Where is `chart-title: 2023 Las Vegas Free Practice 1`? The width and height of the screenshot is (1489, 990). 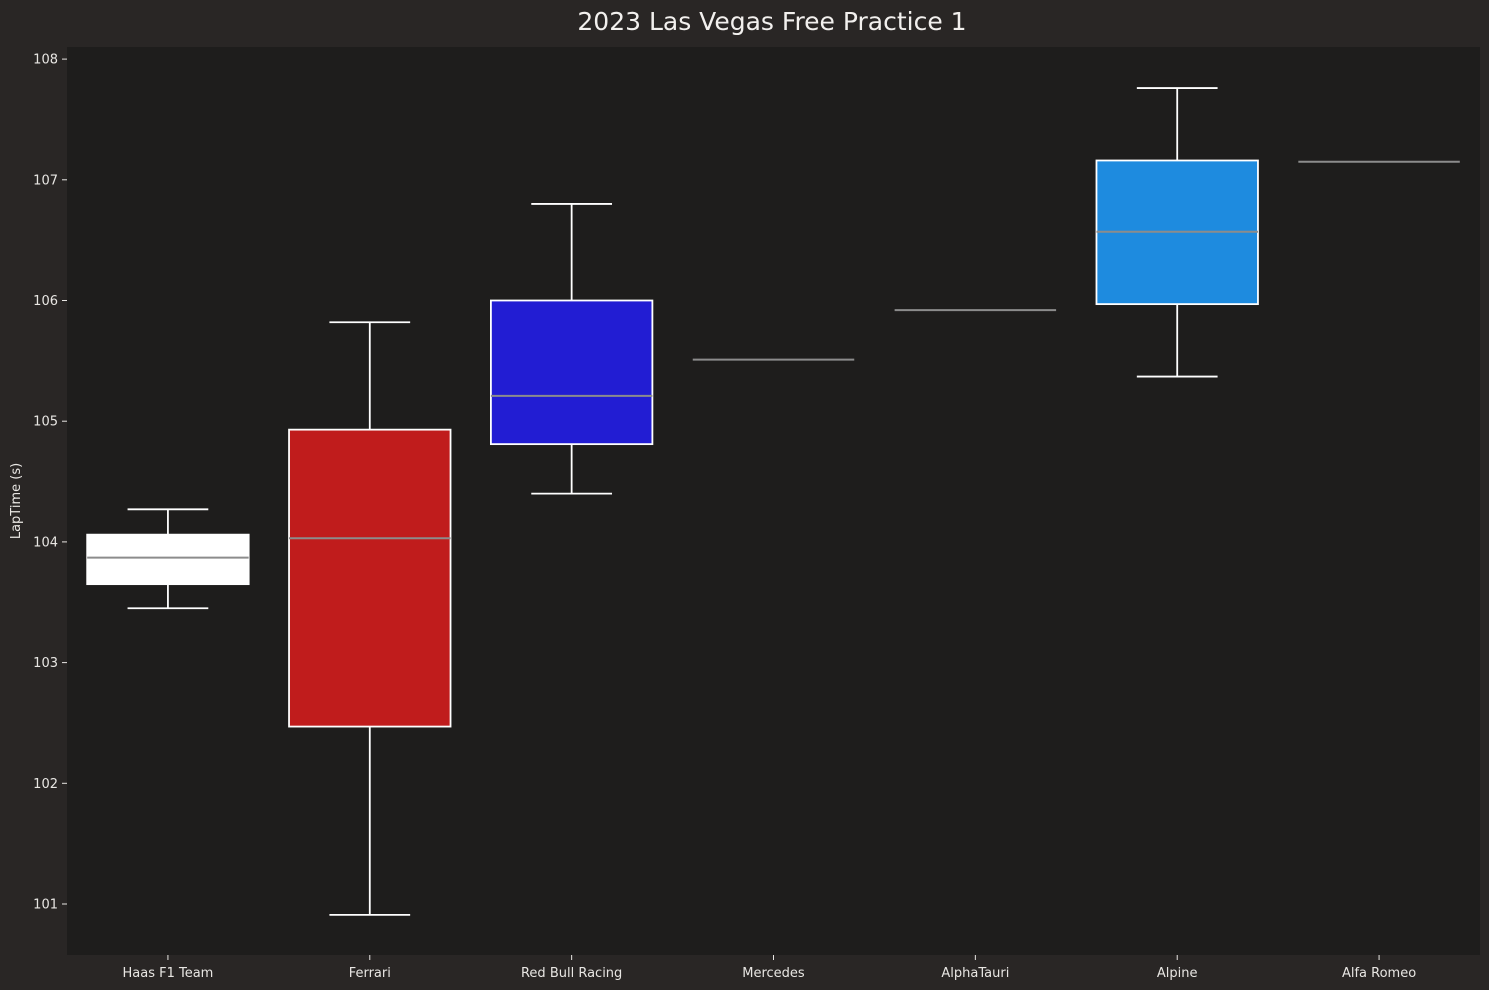 chart-title: 2023 Las Vegas Free Practice 1 is located at coordinates (771, 21).